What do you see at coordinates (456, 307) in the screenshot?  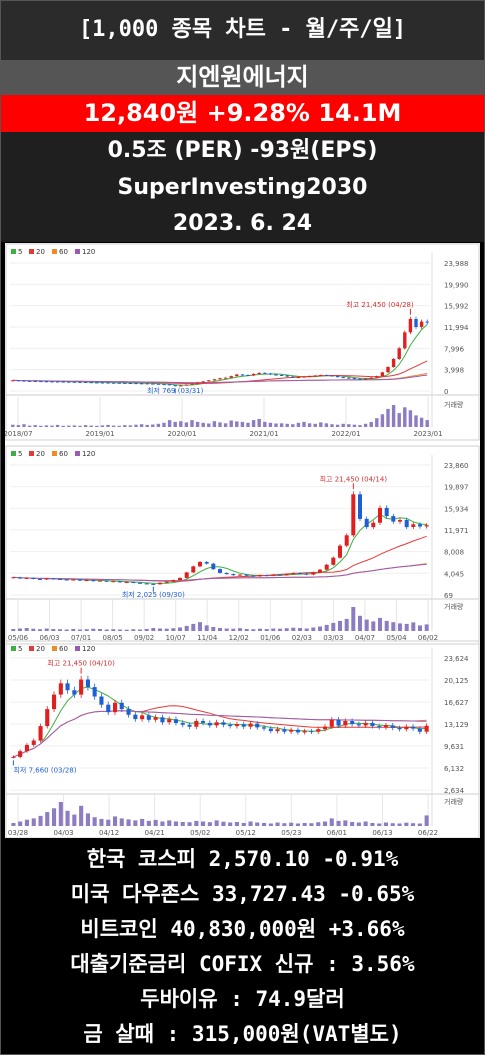 I see `y-tick-label: 15,992` at bounding box center [456, 307].